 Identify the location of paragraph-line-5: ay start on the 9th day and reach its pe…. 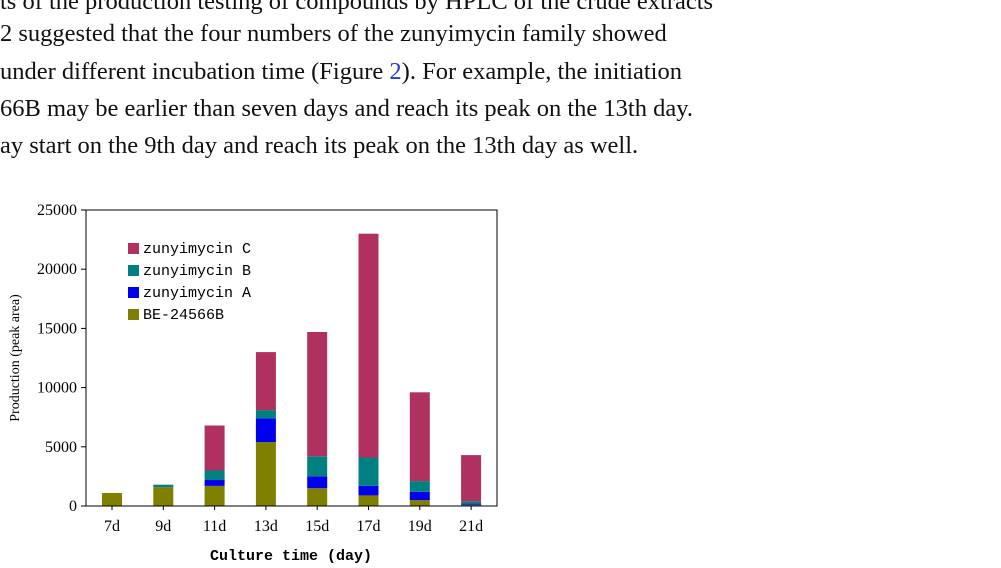
(319, 145).